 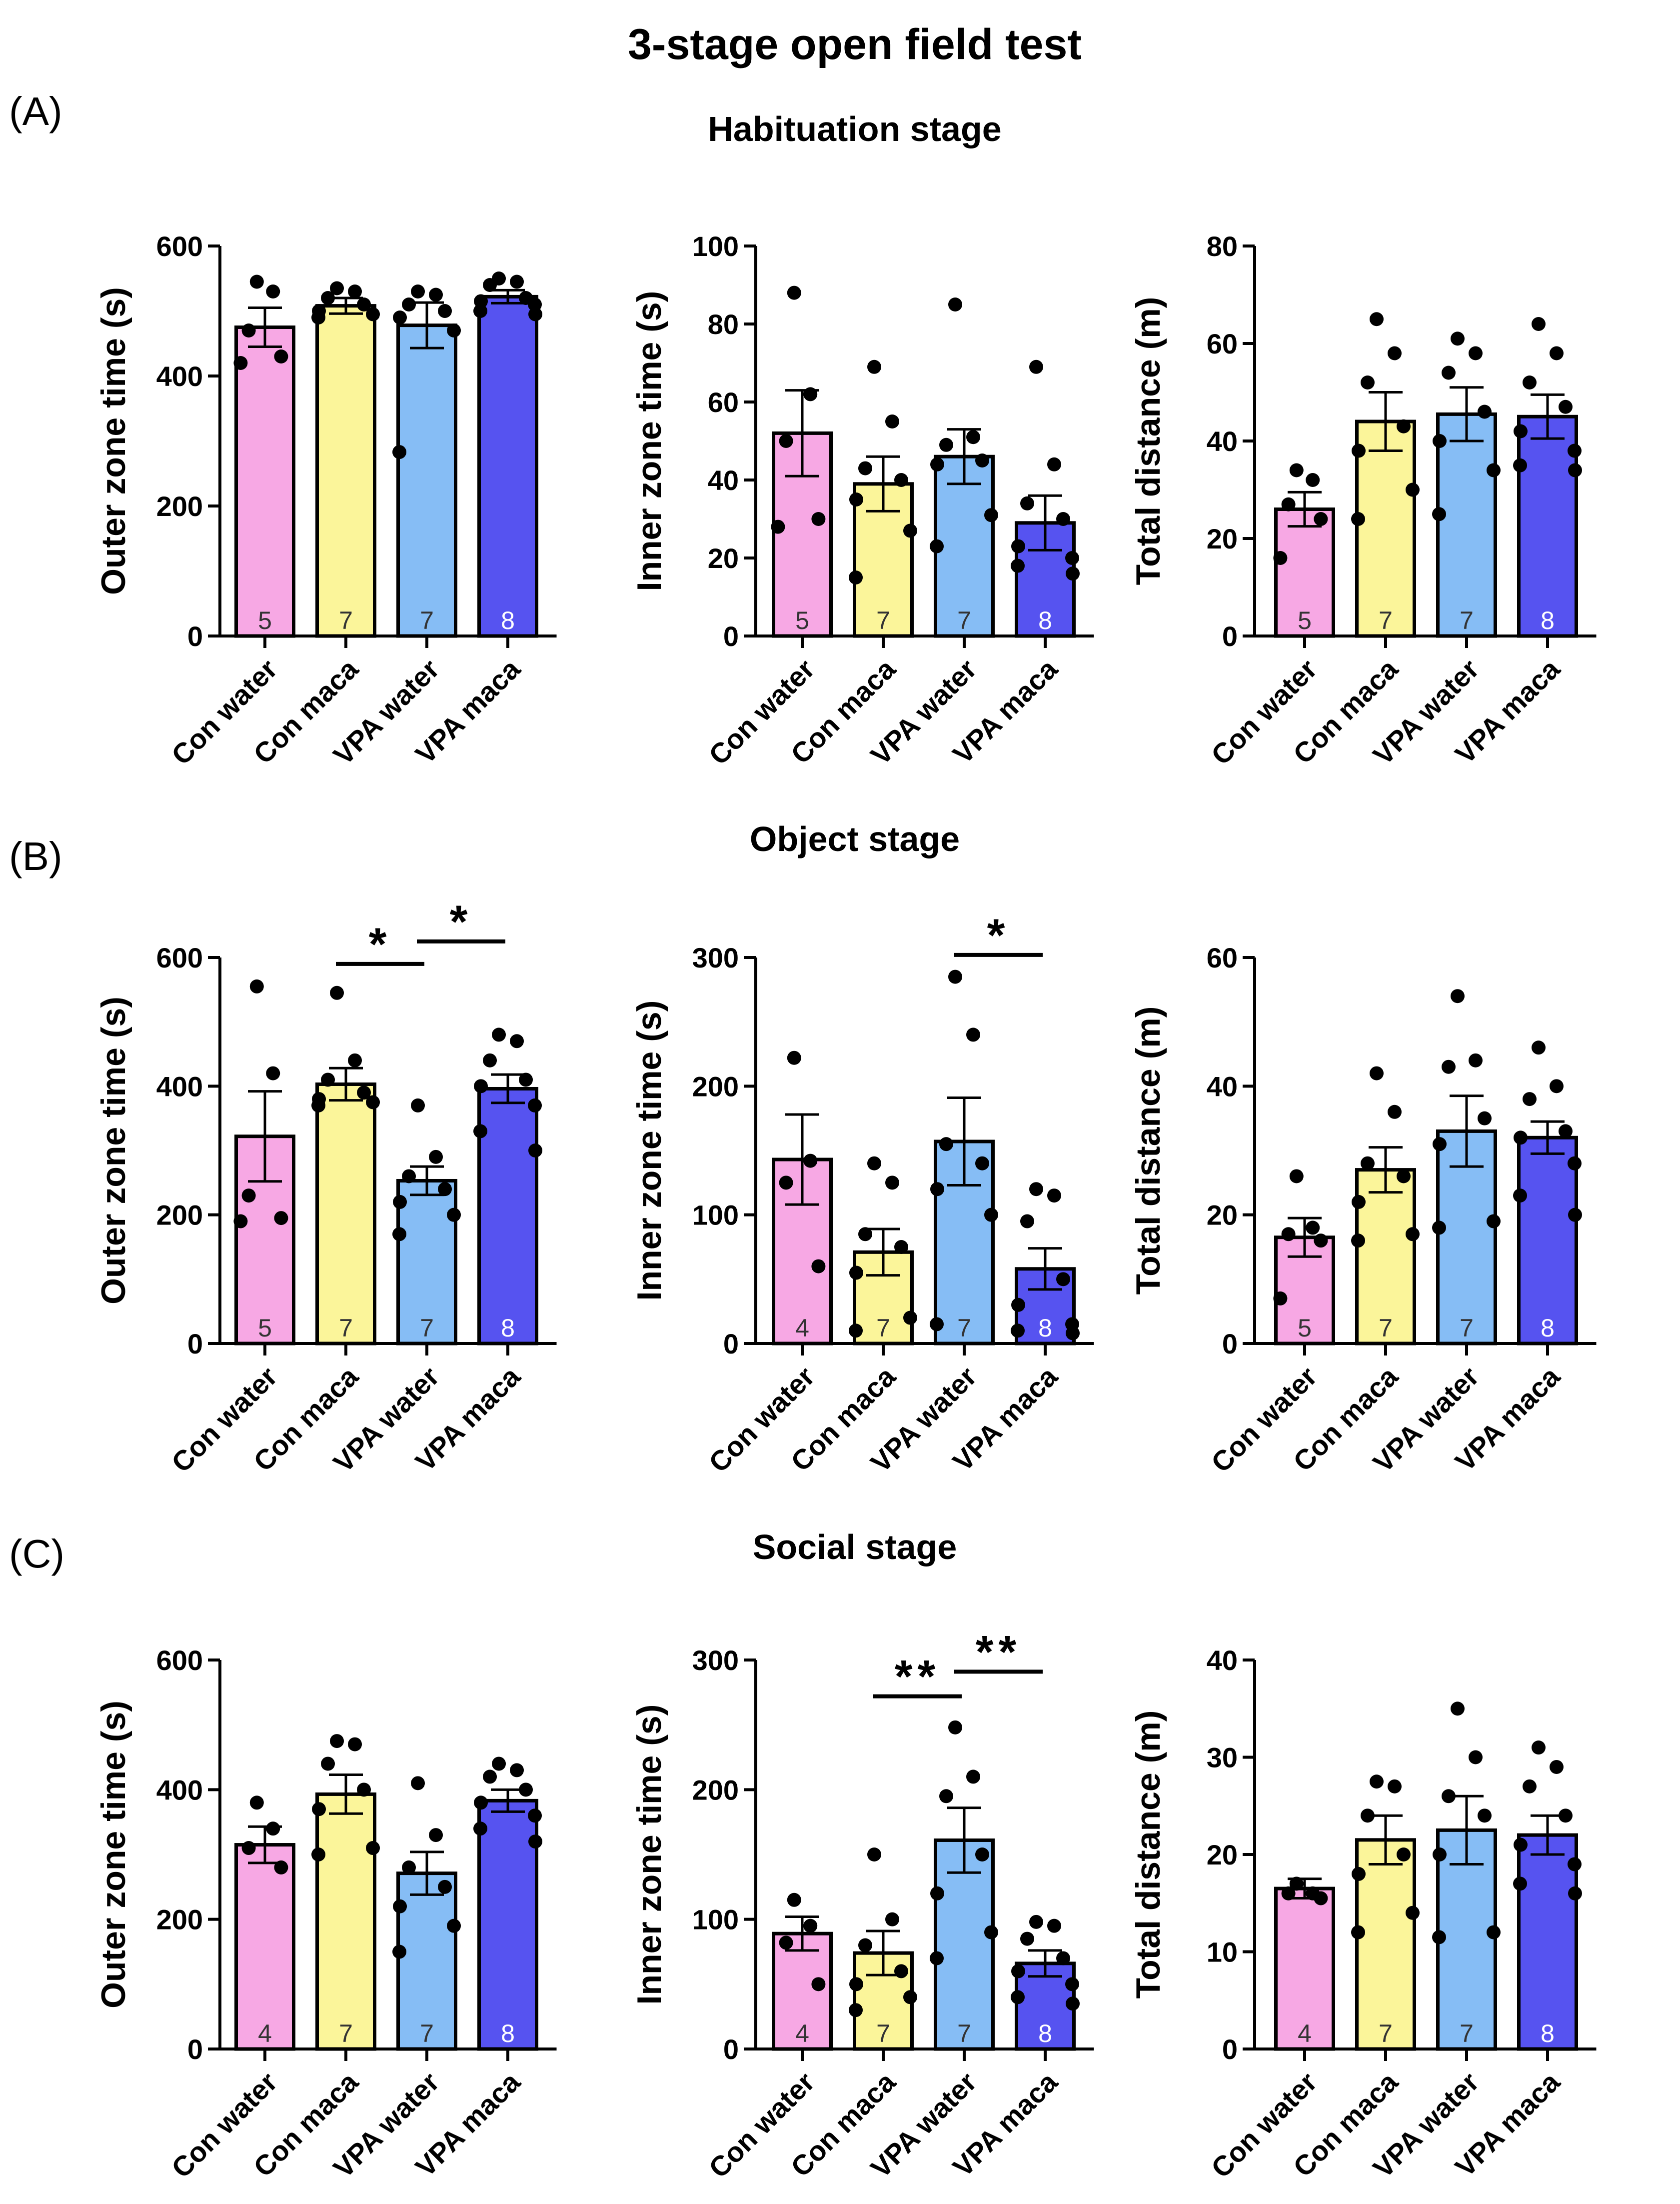 What do you see at coordinates (649, 1150) in the screenshot?
I see `y-axis-label: Inner zone time (s)` at bounding box center [649, 1150].